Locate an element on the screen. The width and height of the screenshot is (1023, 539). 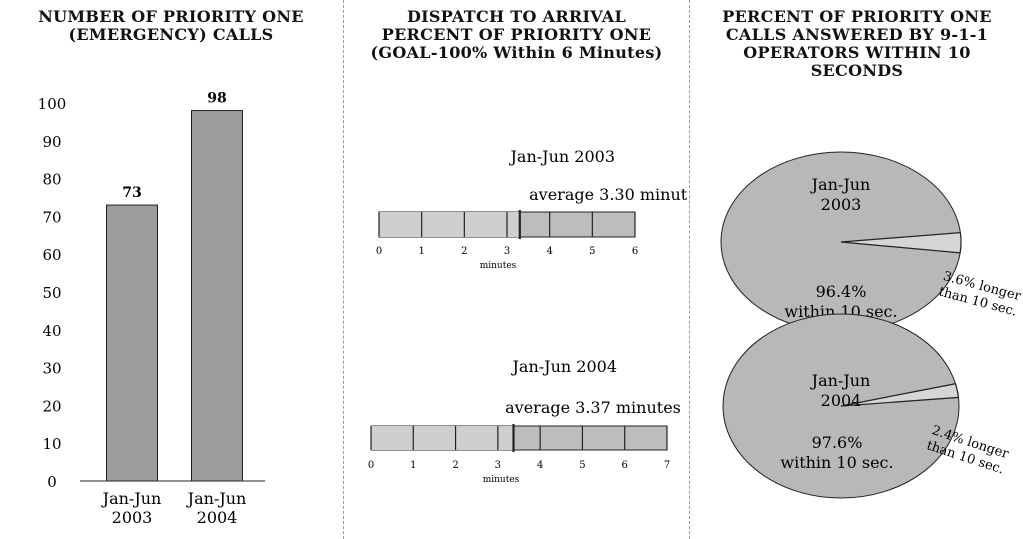
title-line: SECONDS is located at coordinates (857, 70).